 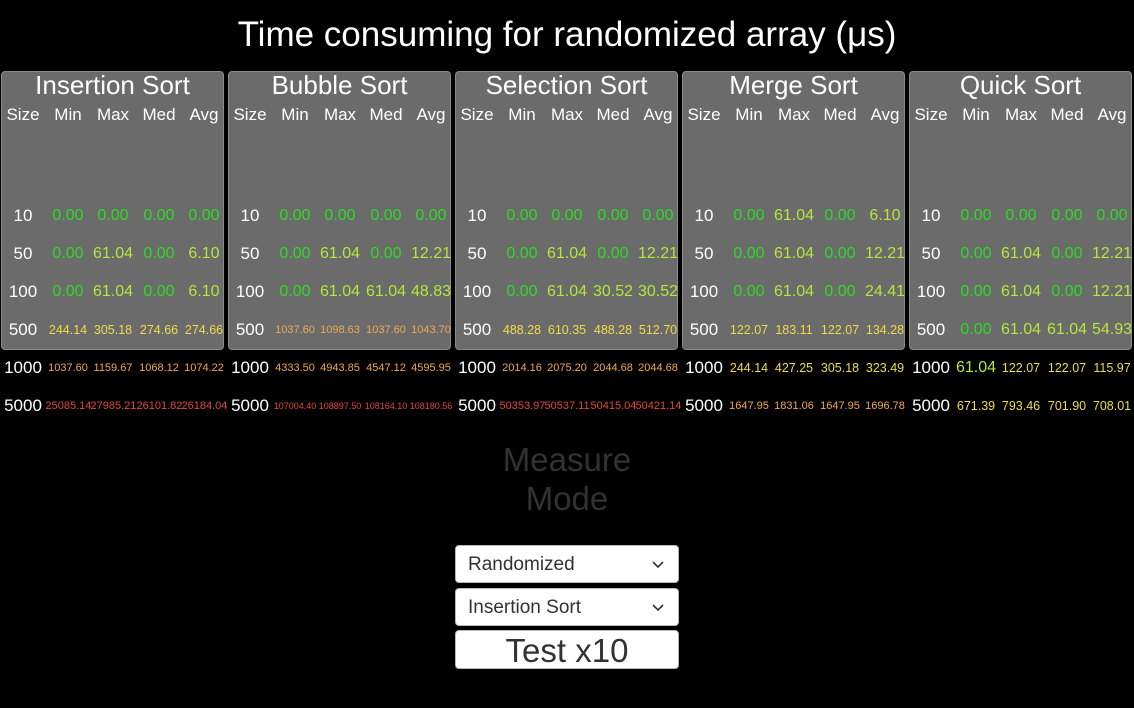 What do you see at coordinates (431, 330) in the screenshot?
I see `value-cell-avg: 1043.70` at bounding box center [431, 330].